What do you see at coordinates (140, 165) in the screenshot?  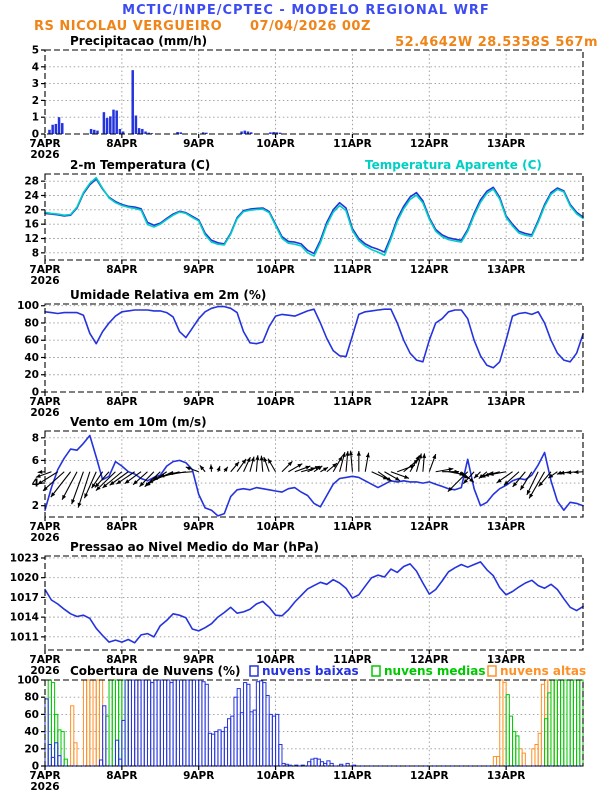 I see `panel-title-temp: 2-m Temperatura (C)` at bounding box center [140, 165].